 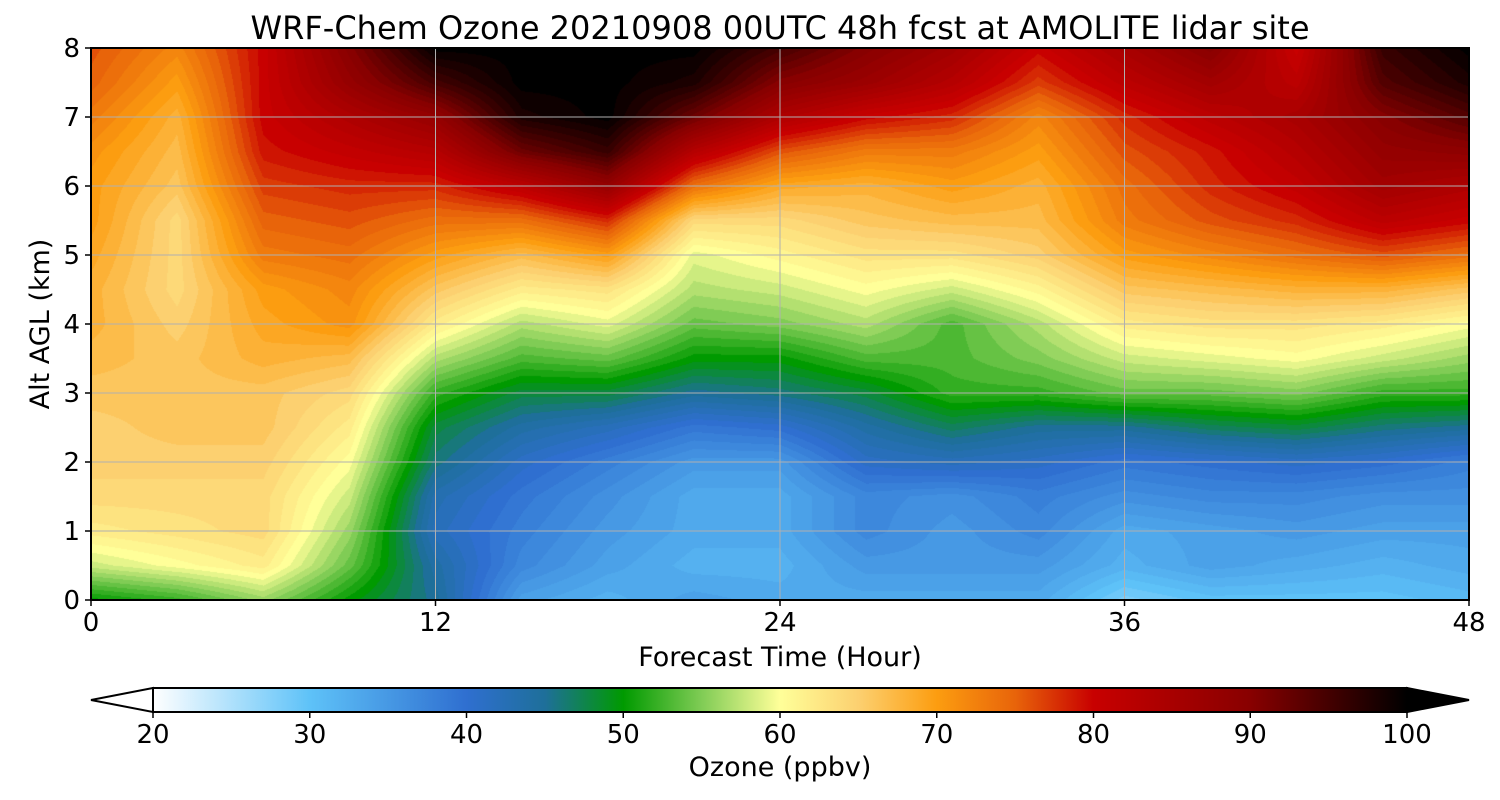 What do you see at coordinates (1468, 623) in the screenshot?
I see `x-tick-label: 48` at bounding box center [1468, 623].